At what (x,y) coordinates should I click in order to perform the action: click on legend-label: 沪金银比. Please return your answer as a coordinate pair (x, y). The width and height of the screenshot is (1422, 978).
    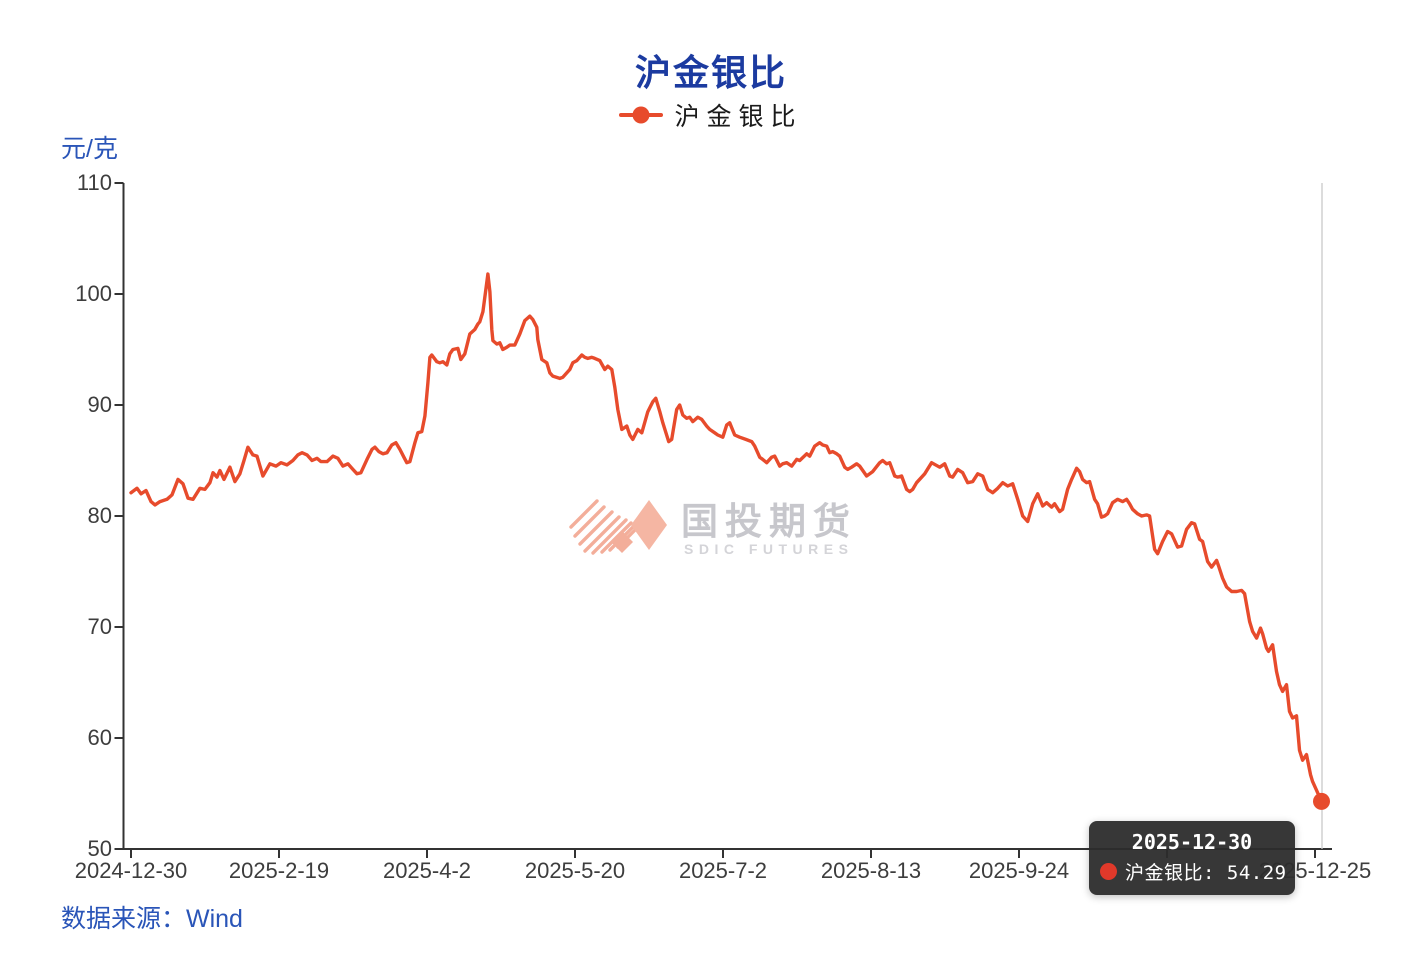
    Looking at the image, I should click on (738, 117).